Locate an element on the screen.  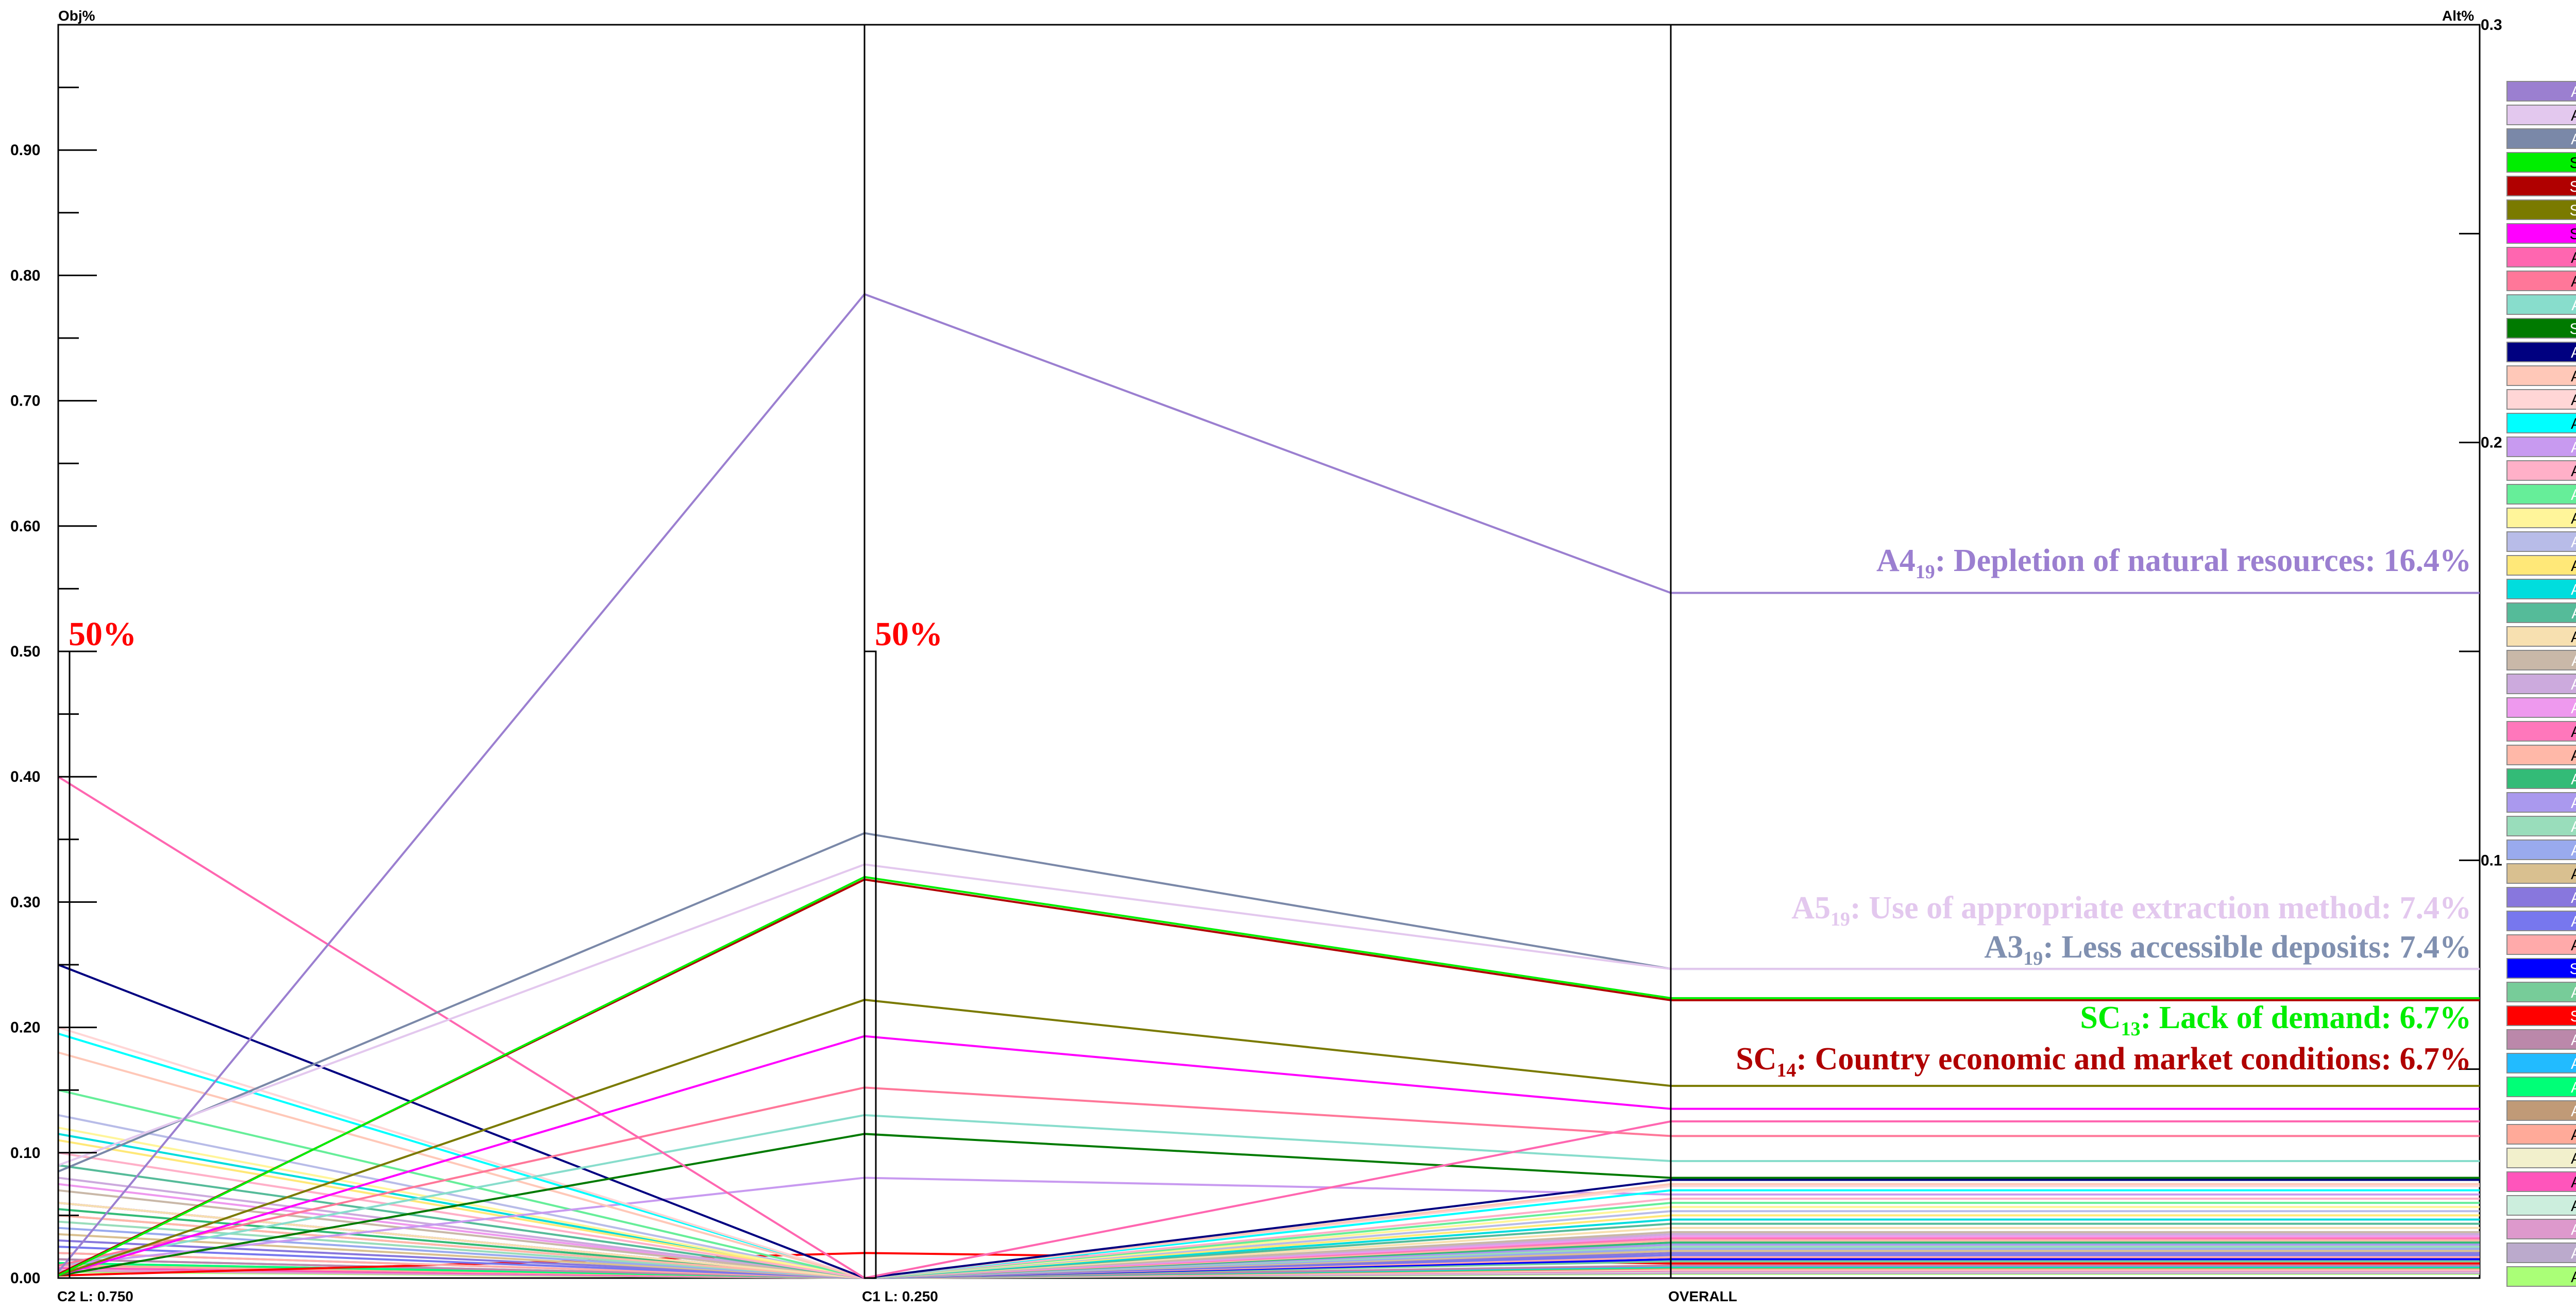
legend-item-a121: A121 is located at coordinates (2541, 423).